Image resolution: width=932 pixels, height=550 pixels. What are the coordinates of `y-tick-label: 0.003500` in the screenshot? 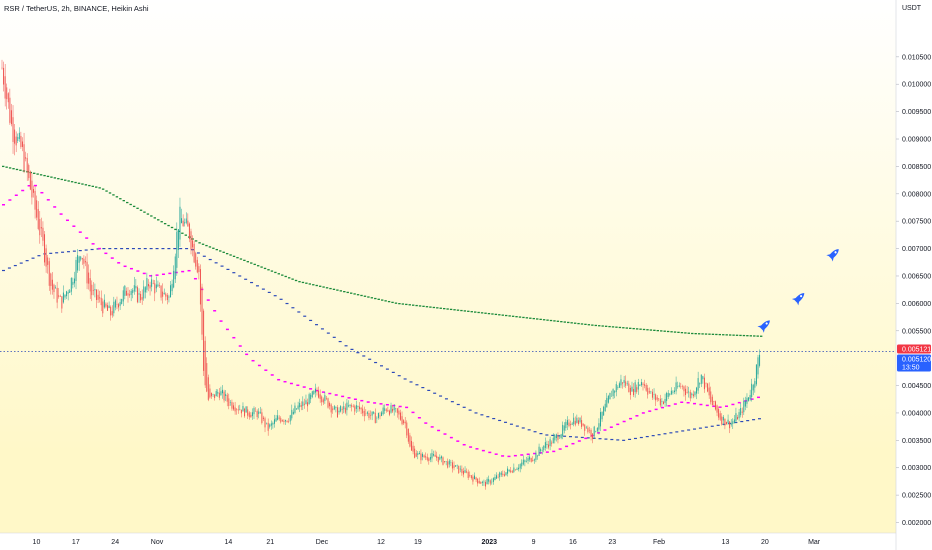 It's located at (916, 441).